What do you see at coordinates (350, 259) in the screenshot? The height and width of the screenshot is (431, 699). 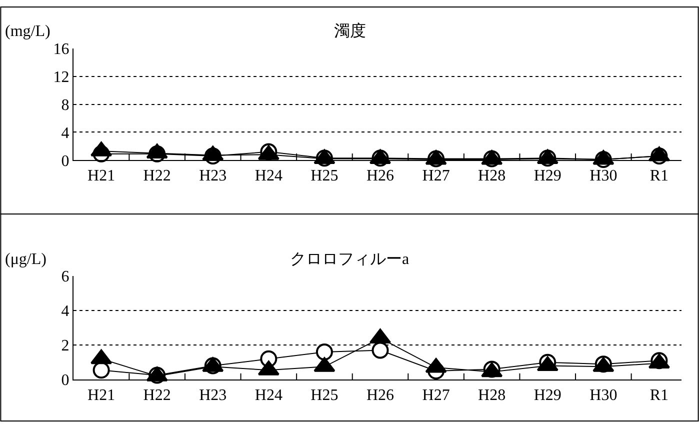 I see `chart-title: クロロフィルーa` at bounding box center [350, 259].